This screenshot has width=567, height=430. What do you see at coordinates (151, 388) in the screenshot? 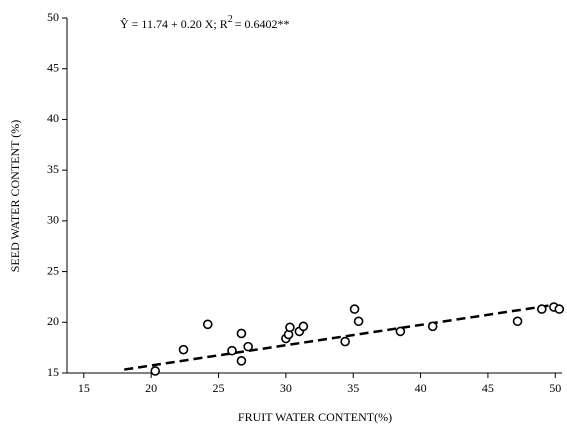
I see `x-tick-label: 20` at bounding box center [151, 388].